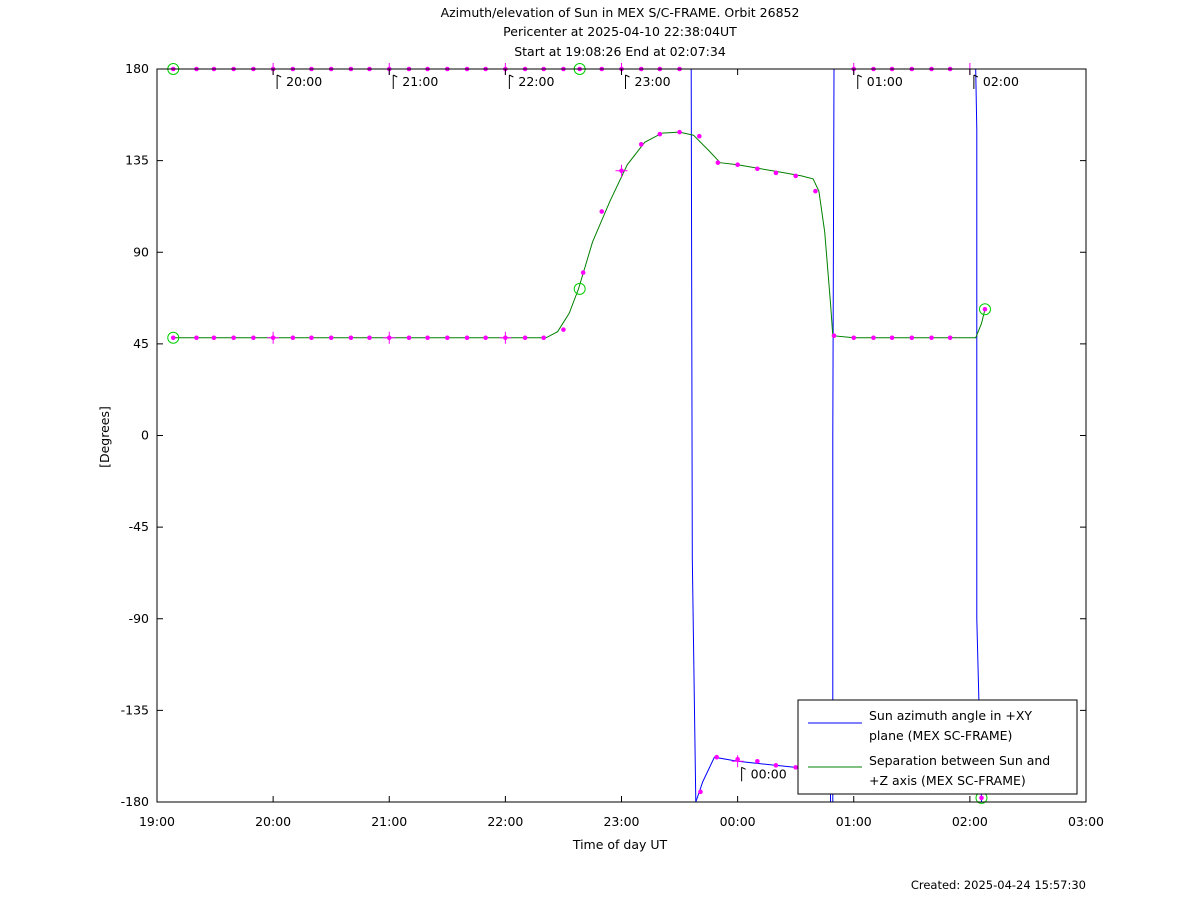  I want to click on chart-subtitle-2: Start at 19:08:26 End at 02:07:34, so click(620, 51).